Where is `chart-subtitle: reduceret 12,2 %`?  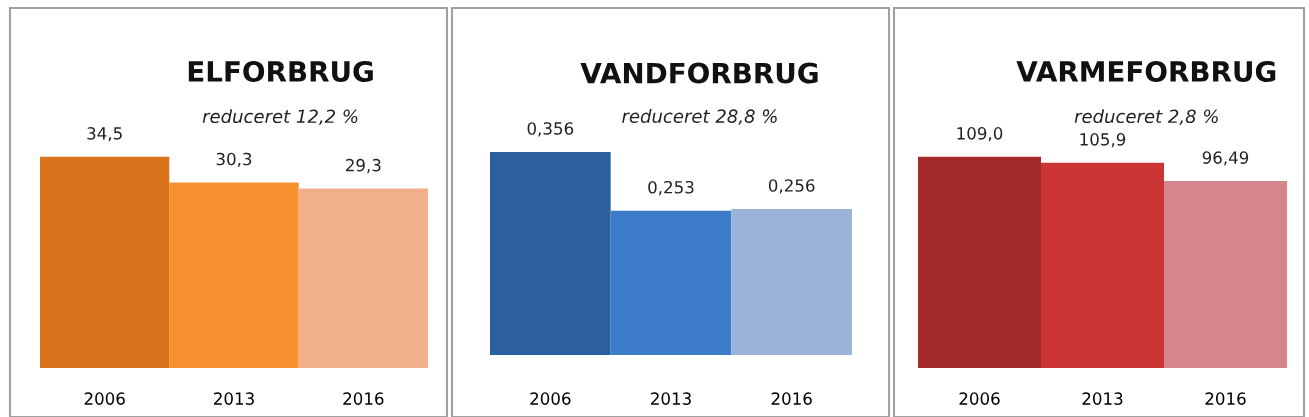 chart-subtitle: reduceret 12,2 % is located at coordinates (280, 117).